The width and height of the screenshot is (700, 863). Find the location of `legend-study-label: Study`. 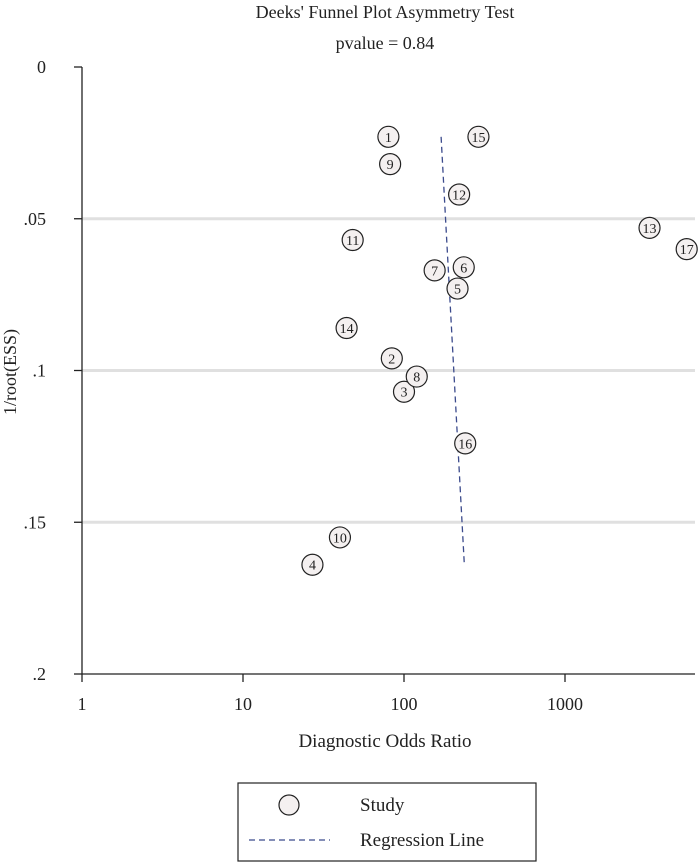

legend-study-label: Study is located at coordinates (382, 805).